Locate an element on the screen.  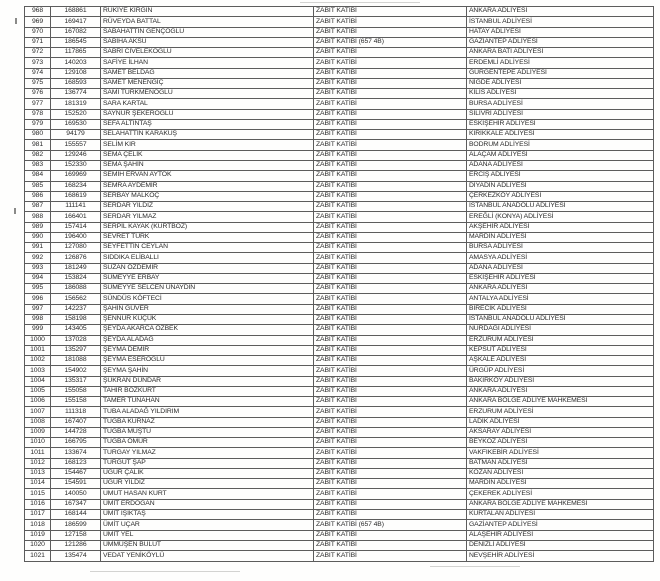
cell-row-number: 970 is located at coordinates (37, 32).